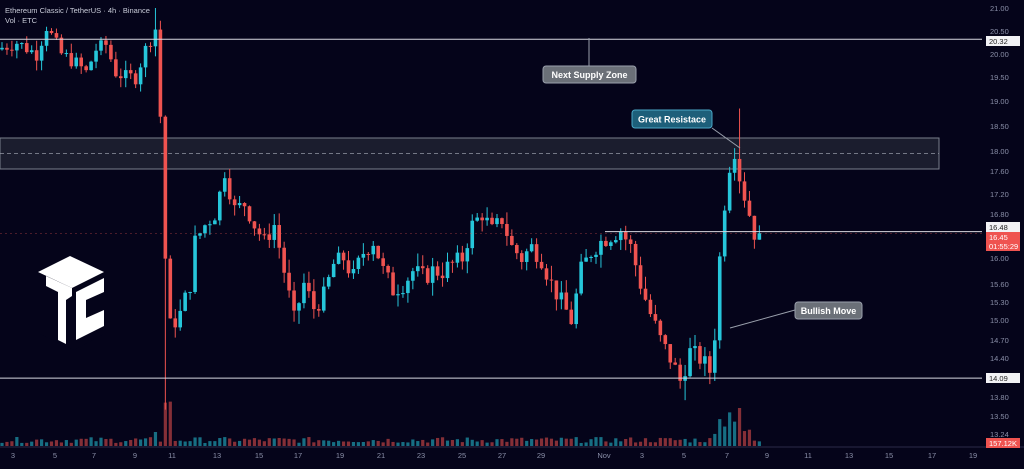 The width and height of the screenshot is (1024, 469). What do you see at coordinates (828, 310) in the screenshot?
I see `annotation-box` at bounding box center [828, 310].